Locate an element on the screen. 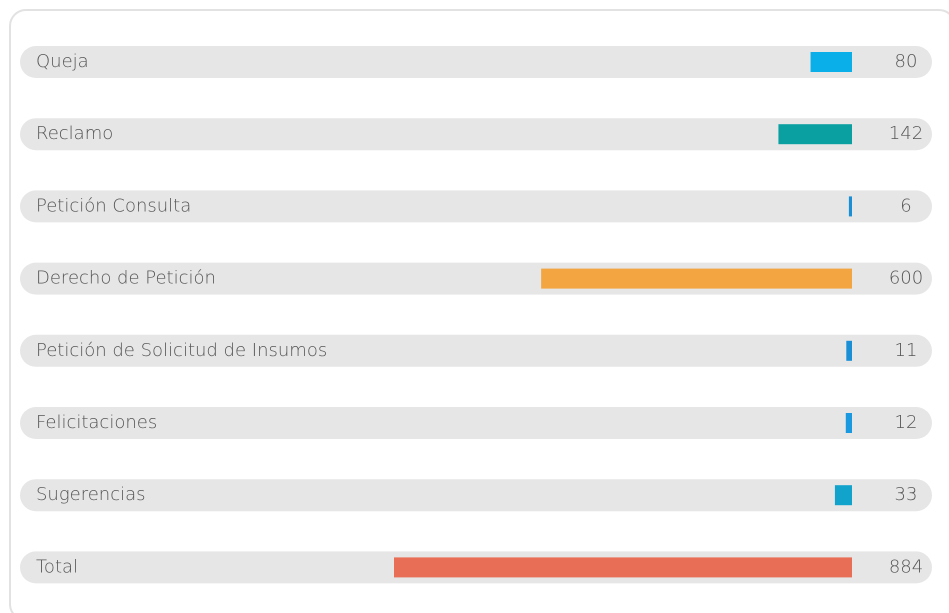 This screenshot has width=949, height=613. value-label: 11 is located at coordinates (906, 350).